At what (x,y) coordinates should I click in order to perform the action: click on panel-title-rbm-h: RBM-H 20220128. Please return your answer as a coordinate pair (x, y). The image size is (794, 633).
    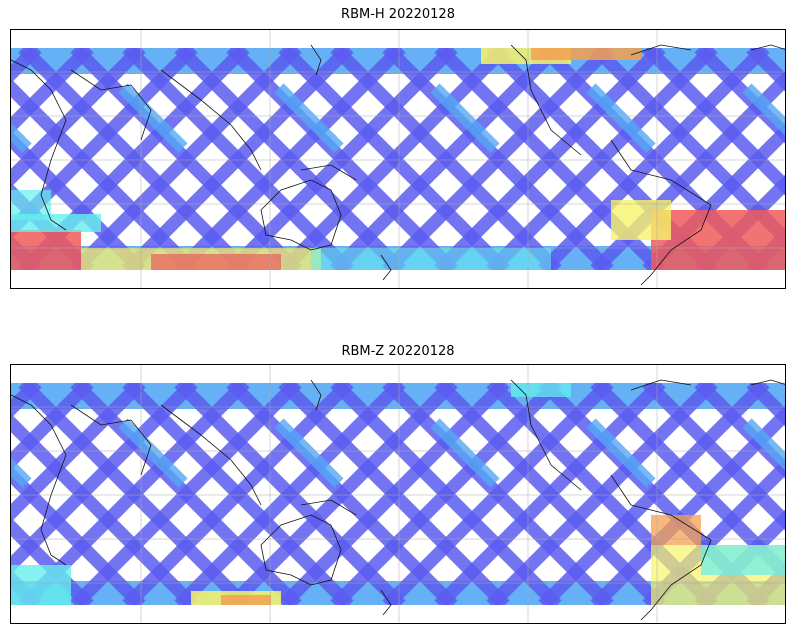
    Looking at the image, I should click on (398, 14).